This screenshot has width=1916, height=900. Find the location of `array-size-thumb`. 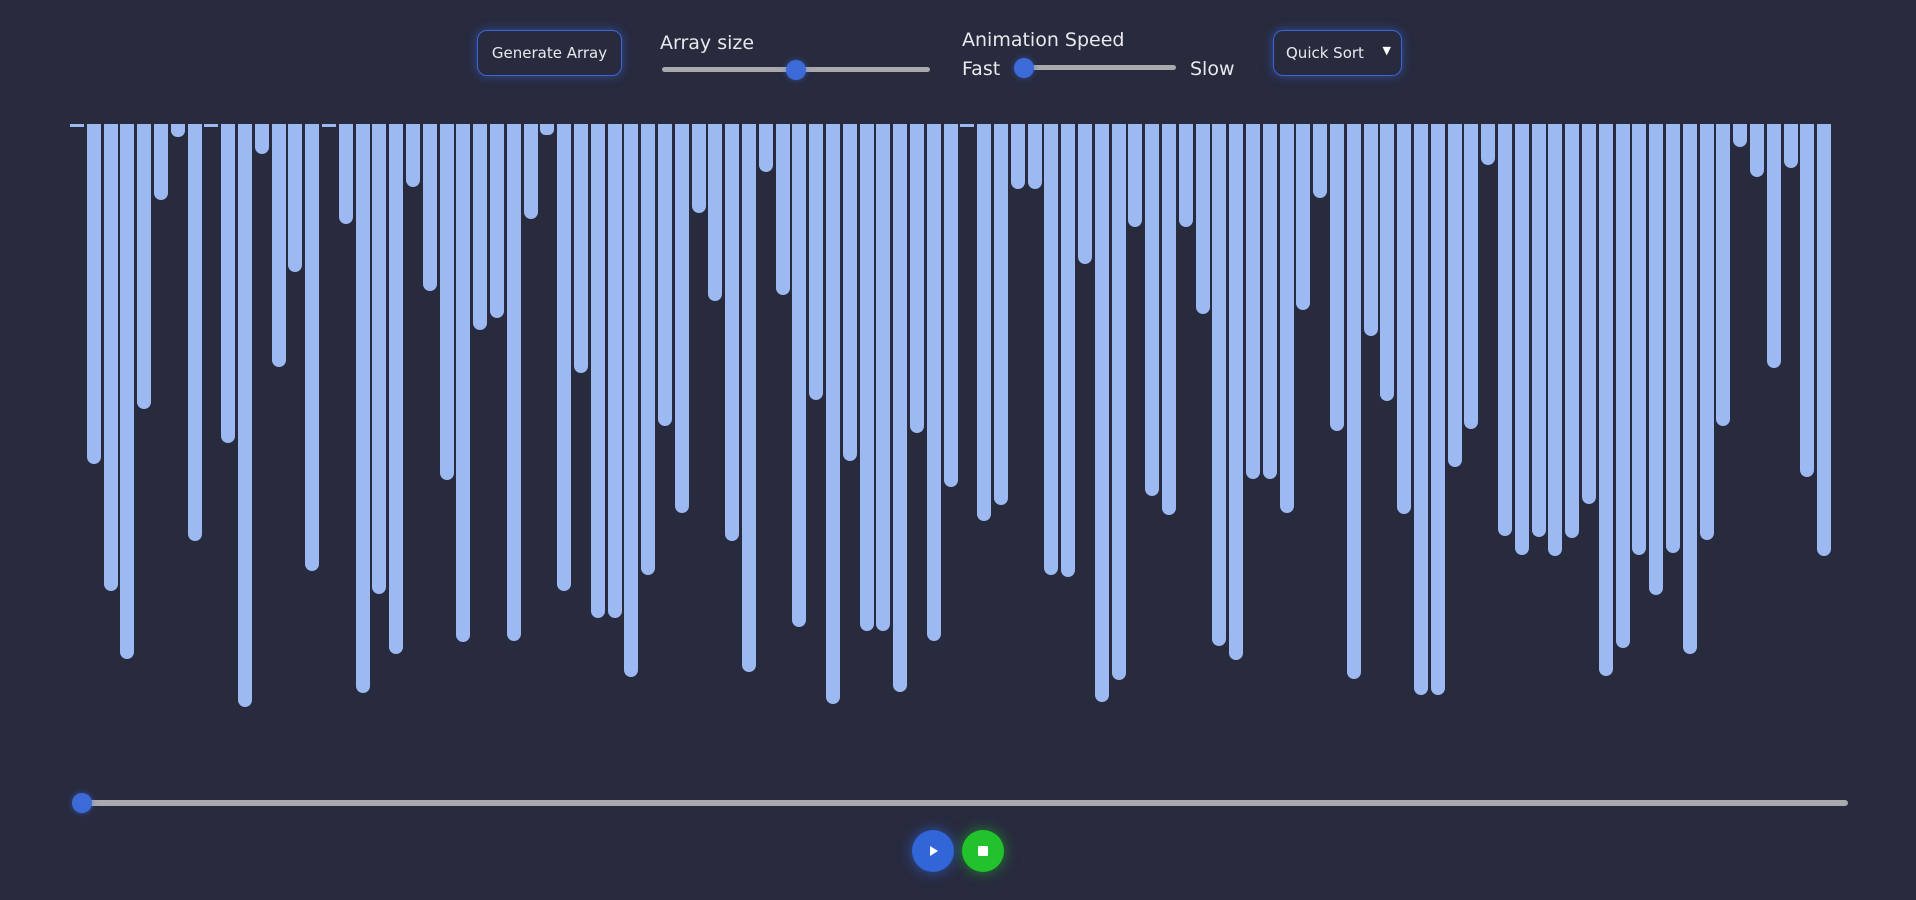

array-size-thumb is located at coordinates (796, 70).